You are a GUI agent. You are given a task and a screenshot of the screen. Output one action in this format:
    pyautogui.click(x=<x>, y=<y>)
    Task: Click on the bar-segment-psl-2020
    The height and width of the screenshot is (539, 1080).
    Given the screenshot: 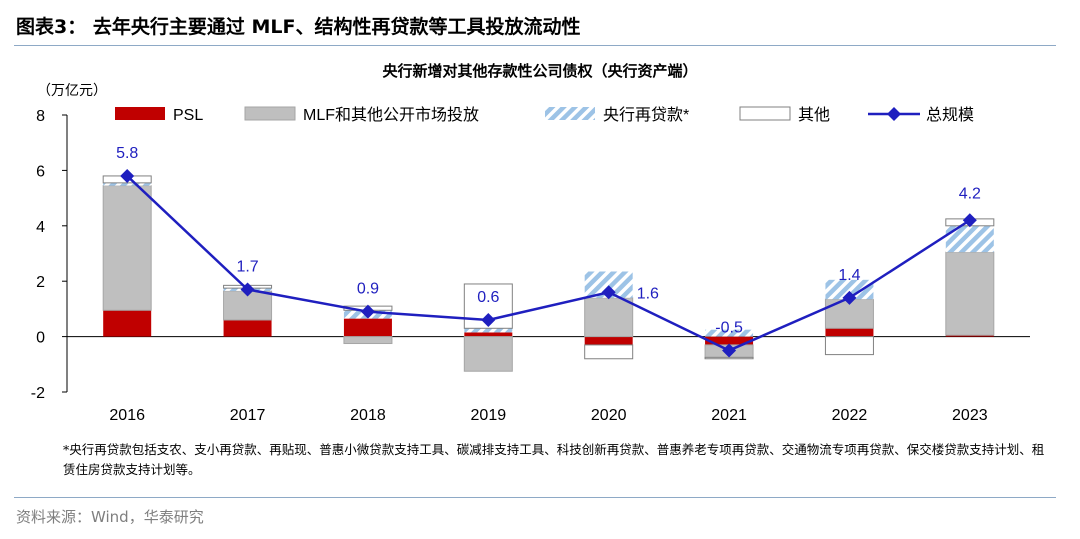 What is the action you would take?
    pyautogui.click(x=608, y=340)
    